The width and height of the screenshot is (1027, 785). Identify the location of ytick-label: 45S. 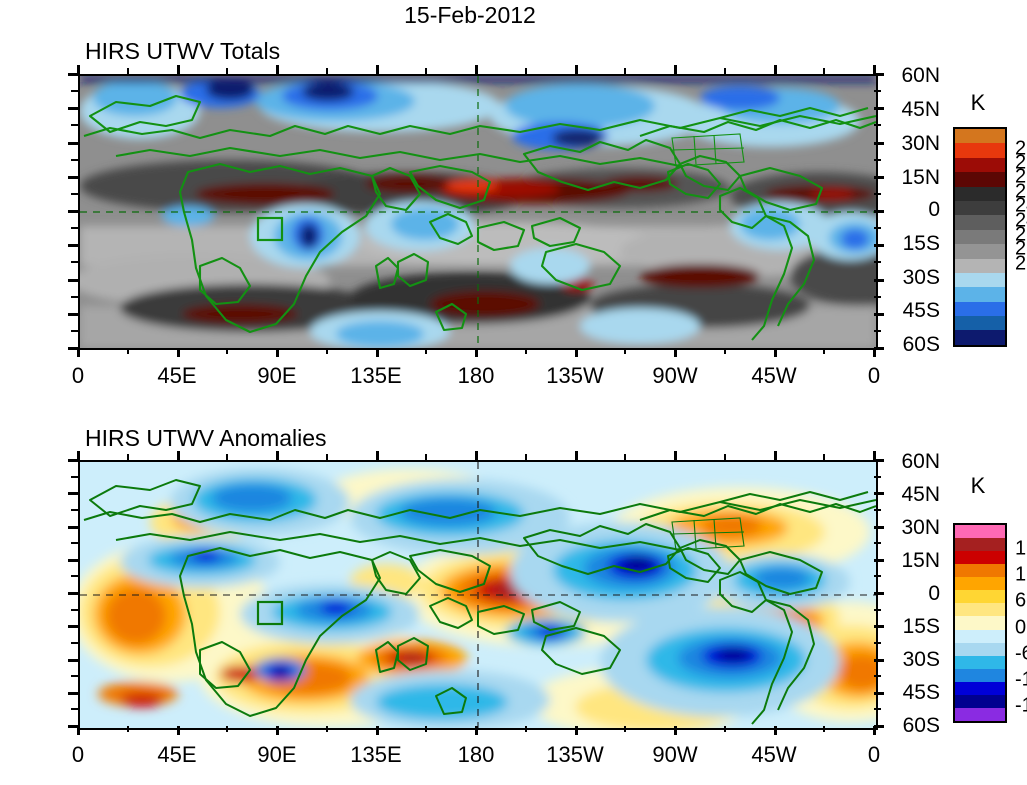
(921, 692).